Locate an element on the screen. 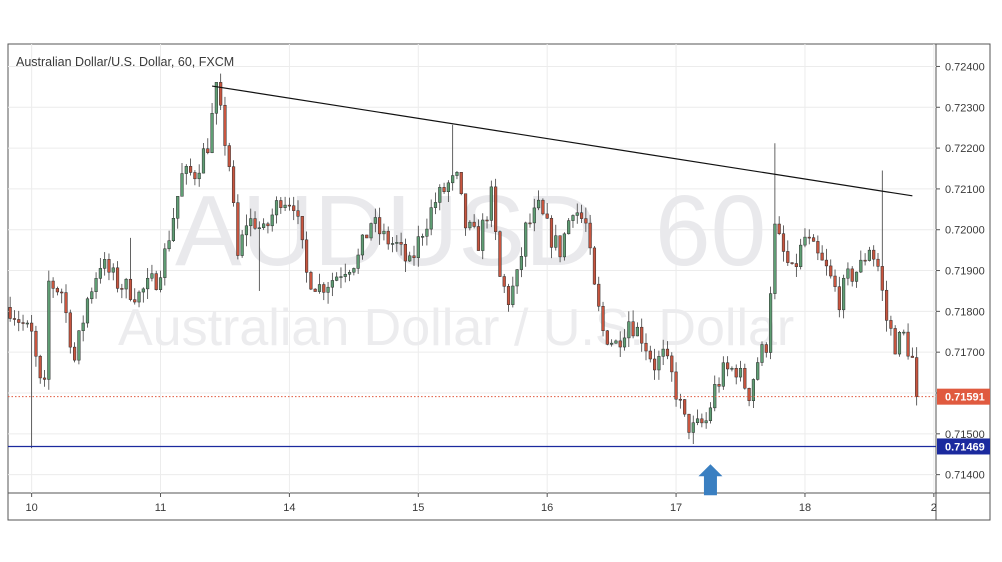 This screenshot has height=562, width=1002. price-tick-label: 0.71400 is located at coordinates (965, 476).